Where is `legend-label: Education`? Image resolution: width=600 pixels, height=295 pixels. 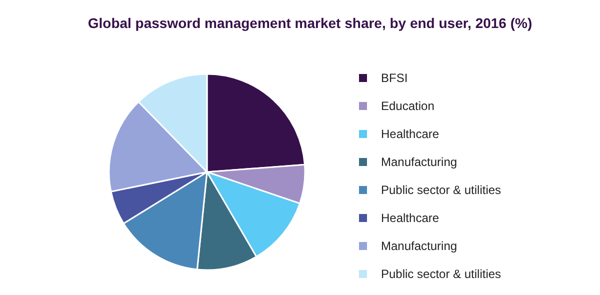 legend-label: Education is located at coordinates (407, 106).